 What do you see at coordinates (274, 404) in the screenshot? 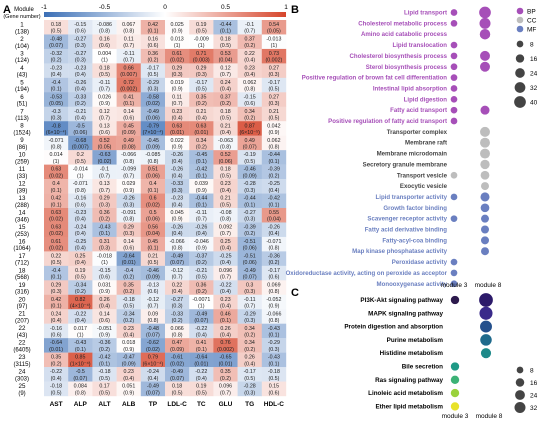
I see `column-label: HDL-C` at bounding box center [274, 404].